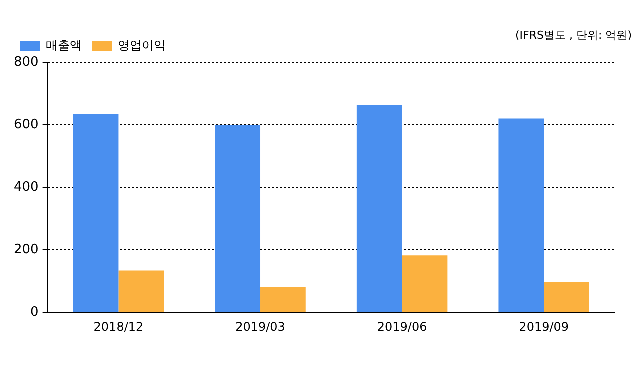 The image size is (640, 368). Describe the element at coordinates (26, 250) in the screenshot. I see `y-tick-label: 200` at that location.